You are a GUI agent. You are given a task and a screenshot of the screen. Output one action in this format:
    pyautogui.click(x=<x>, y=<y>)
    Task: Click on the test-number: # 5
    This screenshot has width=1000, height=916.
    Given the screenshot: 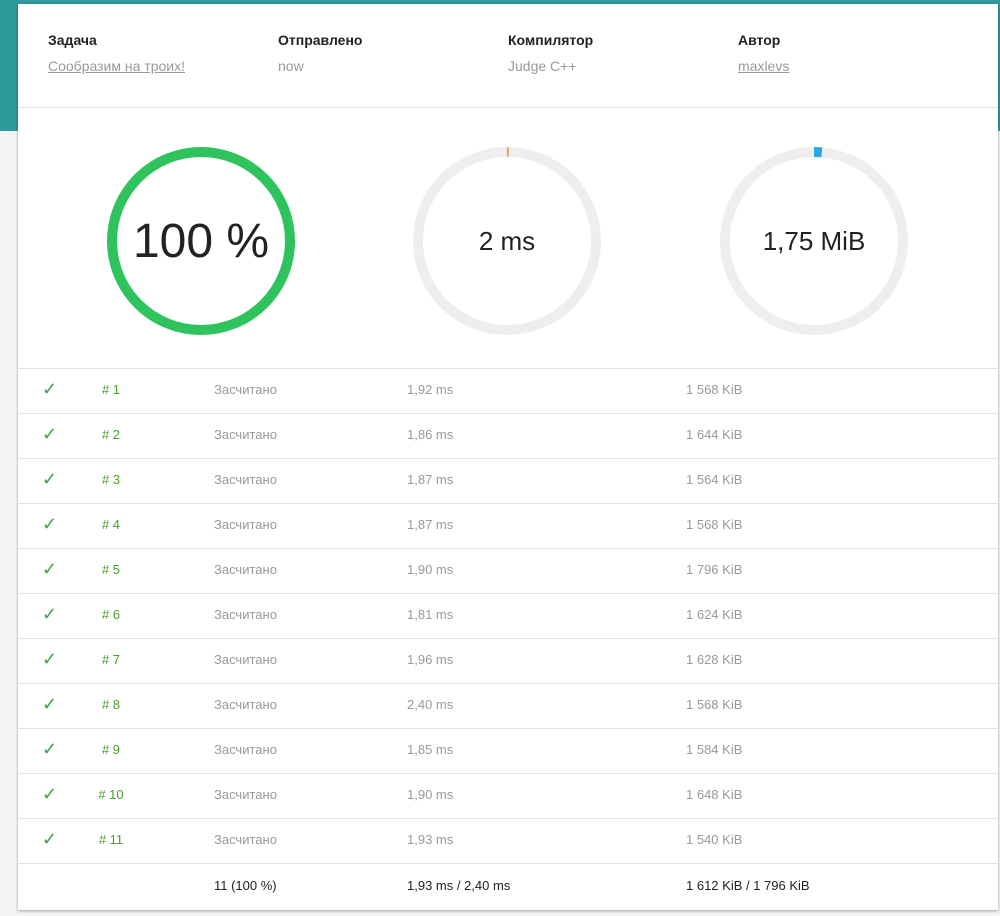 What is the action you would take?
    pyautogui.click(x=111, y=569)
    